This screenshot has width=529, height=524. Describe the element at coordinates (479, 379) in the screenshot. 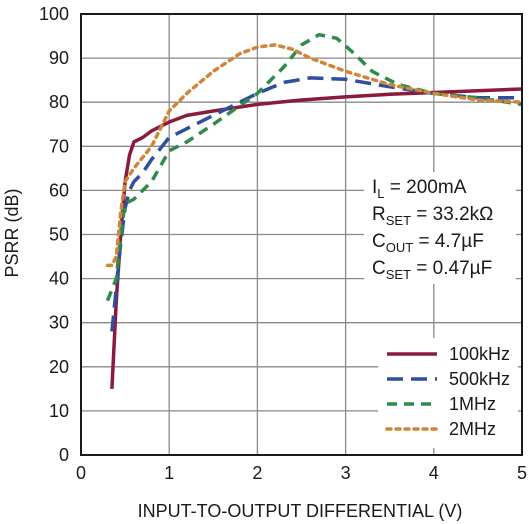

I see `legend-label-500khz: 500kHz` at that location.